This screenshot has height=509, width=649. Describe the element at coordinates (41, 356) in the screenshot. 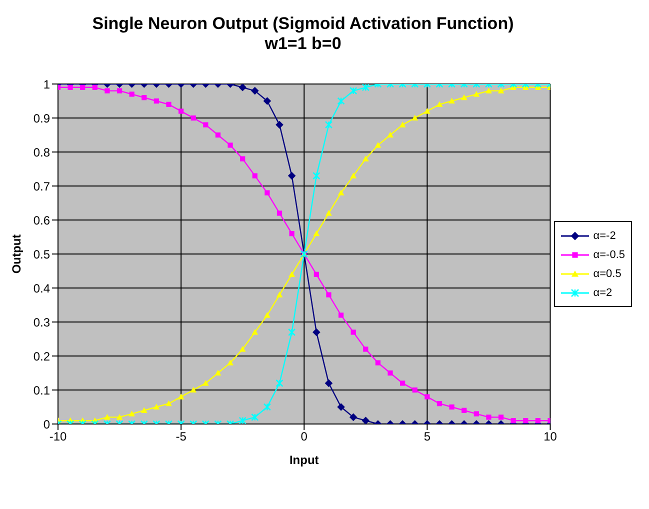

I see `y-tick-label: 0.2` at that location.